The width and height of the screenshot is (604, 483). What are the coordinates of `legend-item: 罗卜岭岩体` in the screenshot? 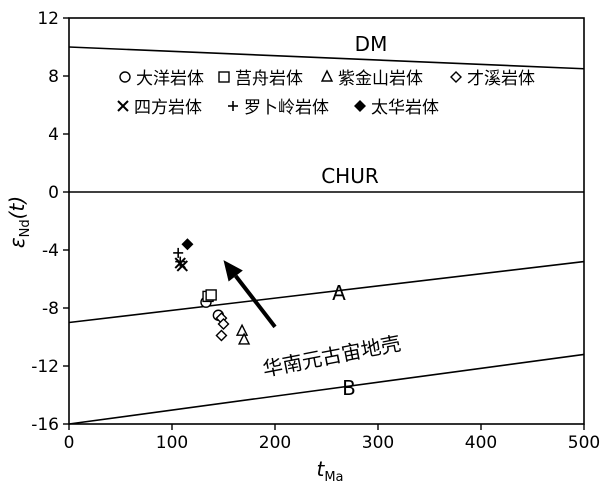 It's located at (278, 108).